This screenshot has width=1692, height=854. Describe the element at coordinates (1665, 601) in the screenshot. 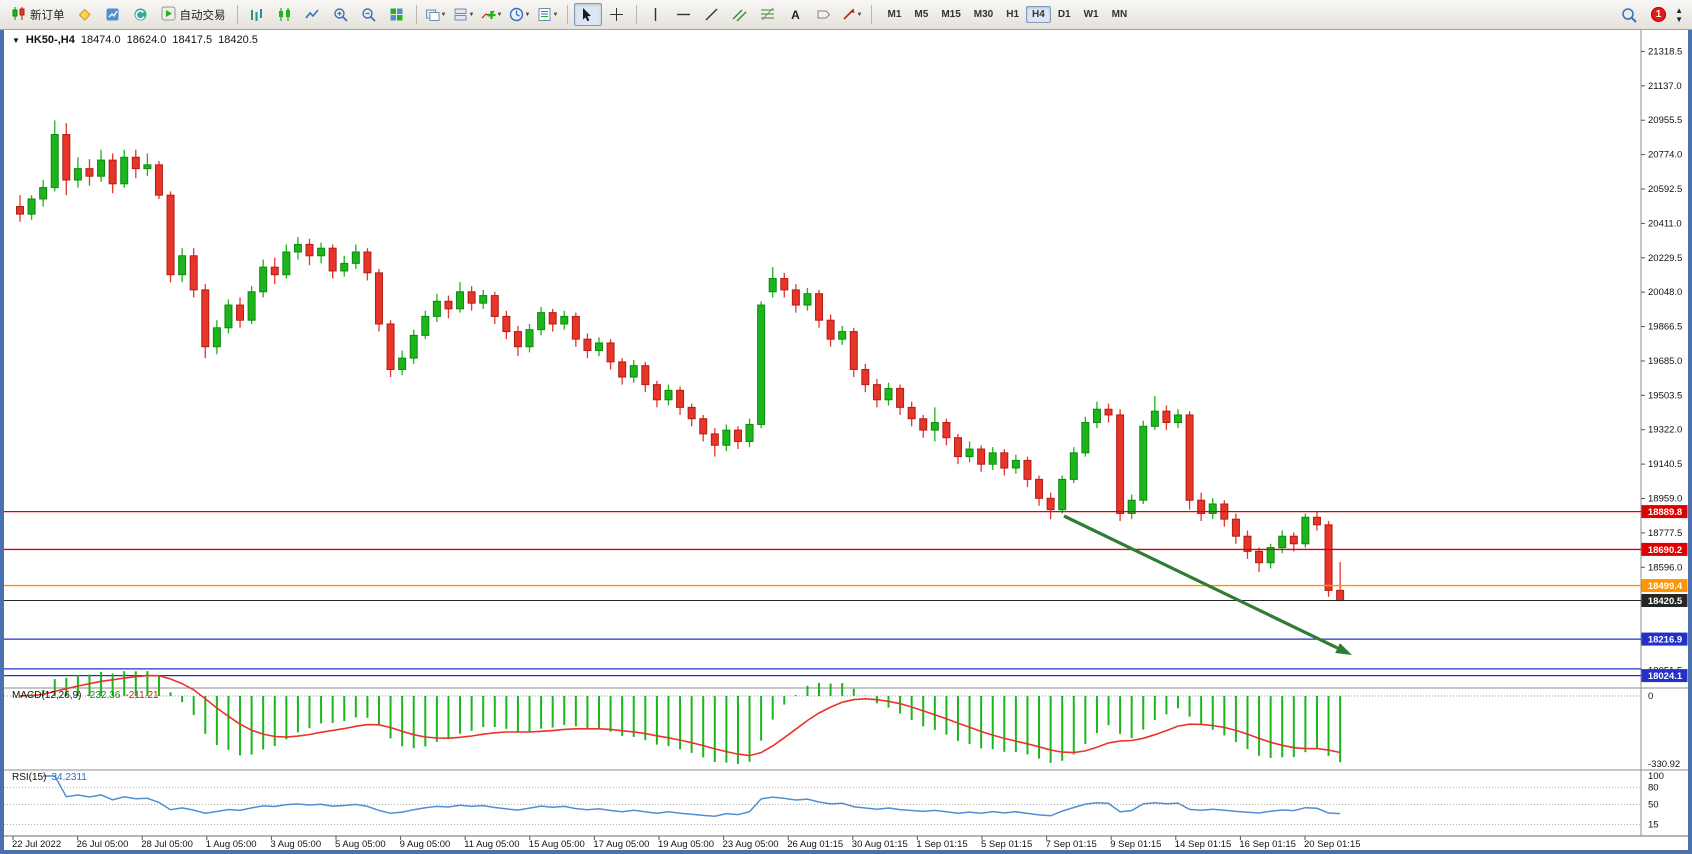

I see `svg-text: 18420.5` at that location.